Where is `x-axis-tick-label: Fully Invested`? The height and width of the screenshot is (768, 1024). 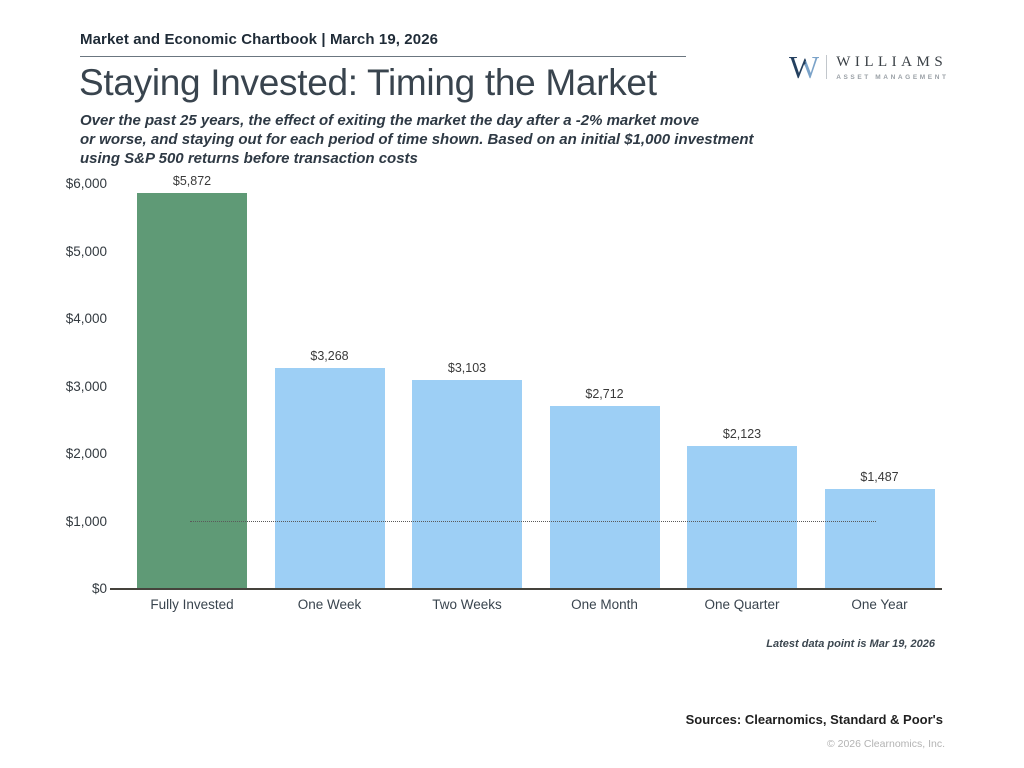
x-axis-tick-label: Fully Invested is located at coordinates (192, 604).